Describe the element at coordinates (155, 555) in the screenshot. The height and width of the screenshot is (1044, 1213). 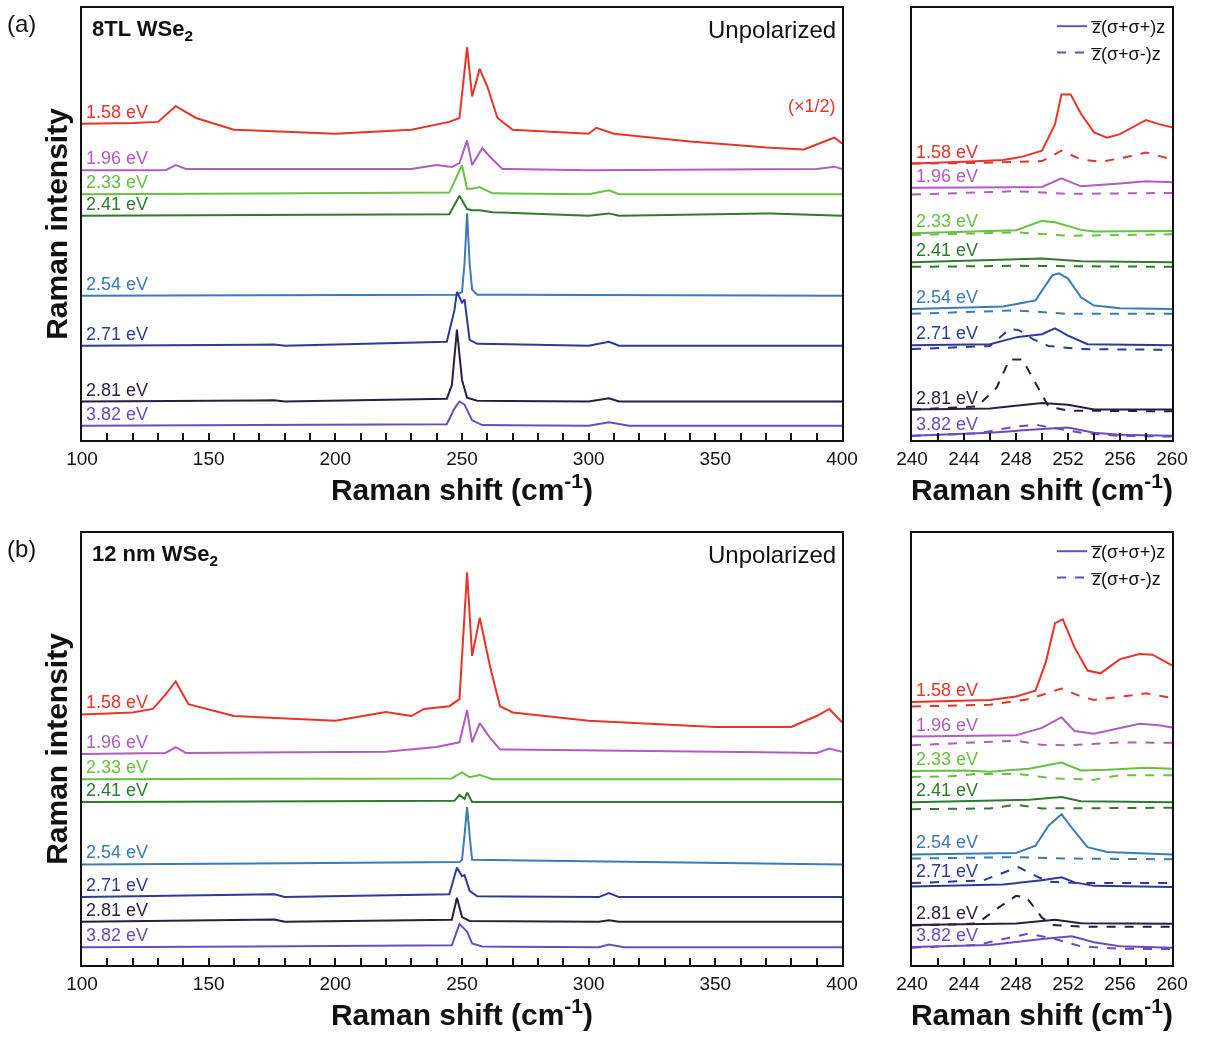
I see `chart-subtitle: 12 nm WSe$_{2}$` at that location.